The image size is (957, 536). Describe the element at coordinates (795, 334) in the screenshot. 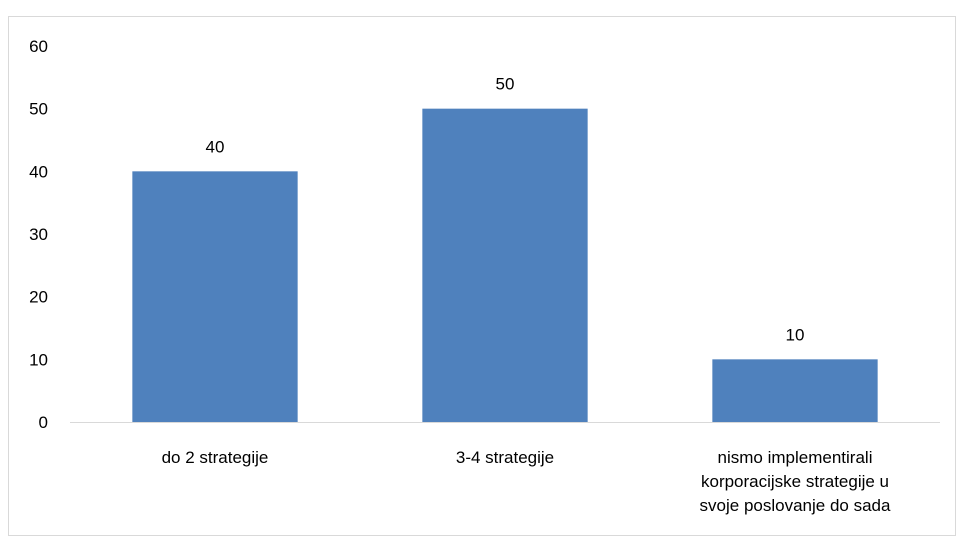

I see `data-label: 10` at that location.